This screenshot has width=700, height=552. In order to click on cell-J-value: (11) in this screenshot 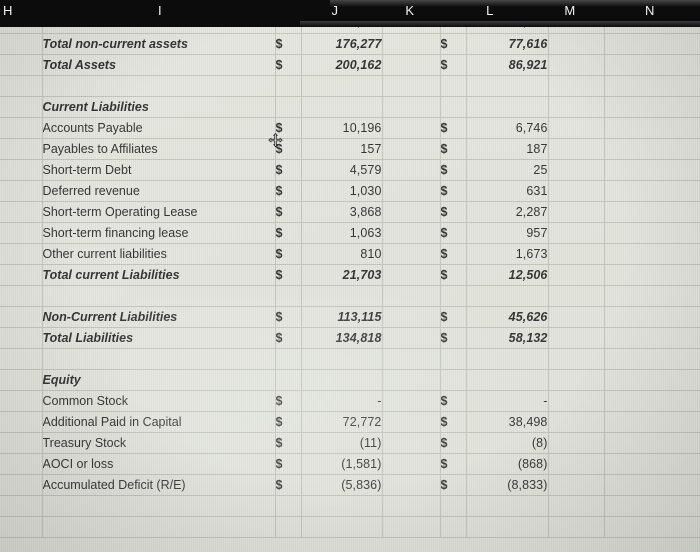, I will do `click(342, 443)`.